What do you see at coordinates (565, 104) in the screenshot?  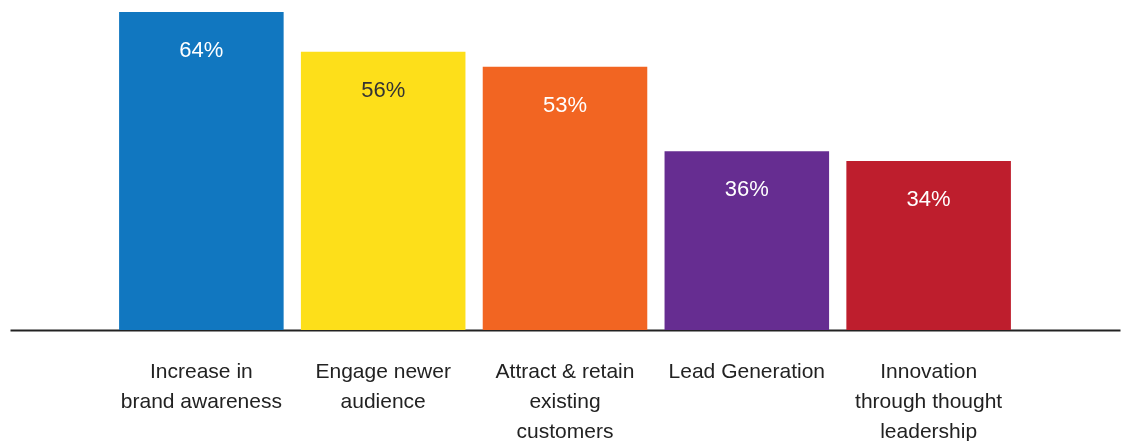 I see `data-label: 53%` at bounding box center [565, 104].